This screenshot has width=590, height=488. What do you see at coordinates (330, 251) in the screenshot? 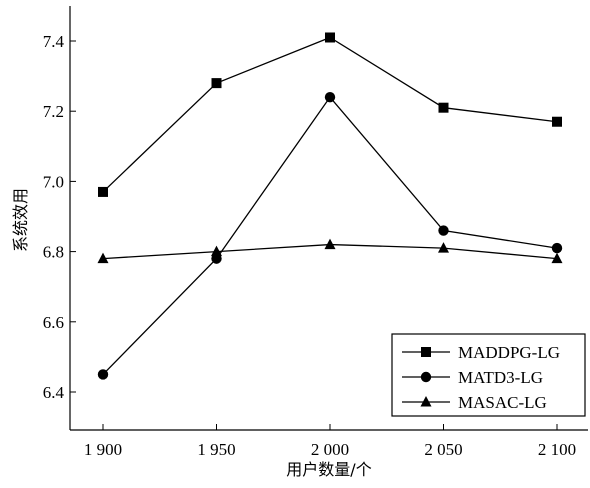
I see `series-triangle` at bounding box center [330, 251].